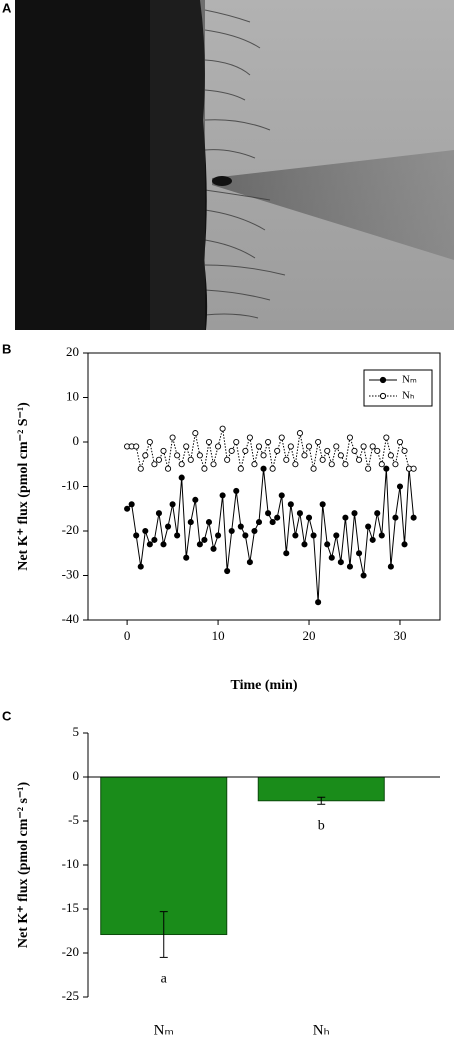 The width and height of the screenshot is (454, 1056). What do you see at coordinates (398, 388) in the screenshot?
I see `legend-box` at bounding box center [398, 388].